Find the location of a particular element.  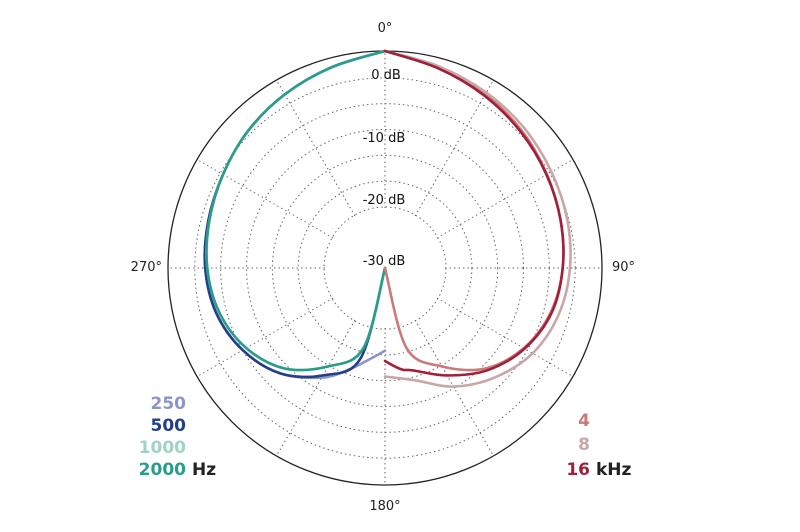

series-curve-2000 is located at coordinates (296, 210).